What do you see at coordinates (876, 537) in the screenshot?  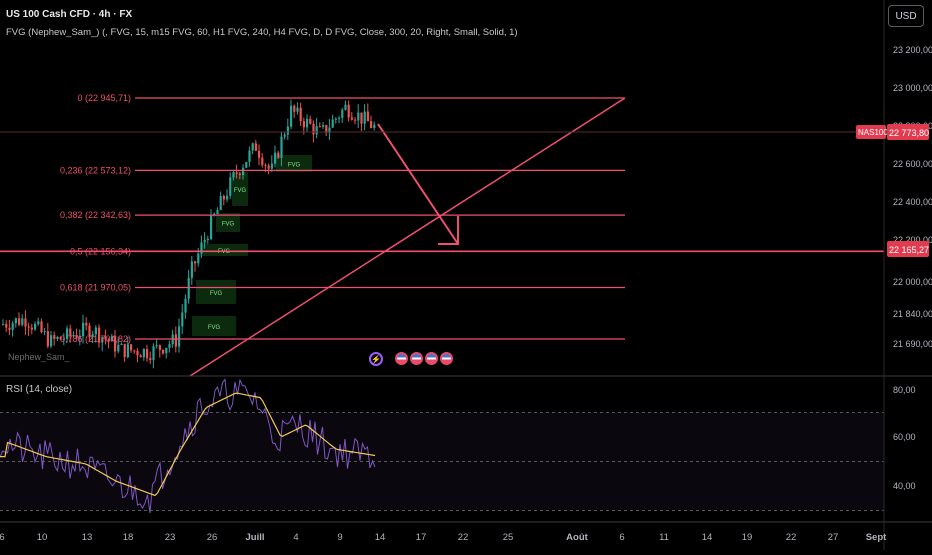 I see `time-axis-label: Sept` at bounding box center [876, 537].